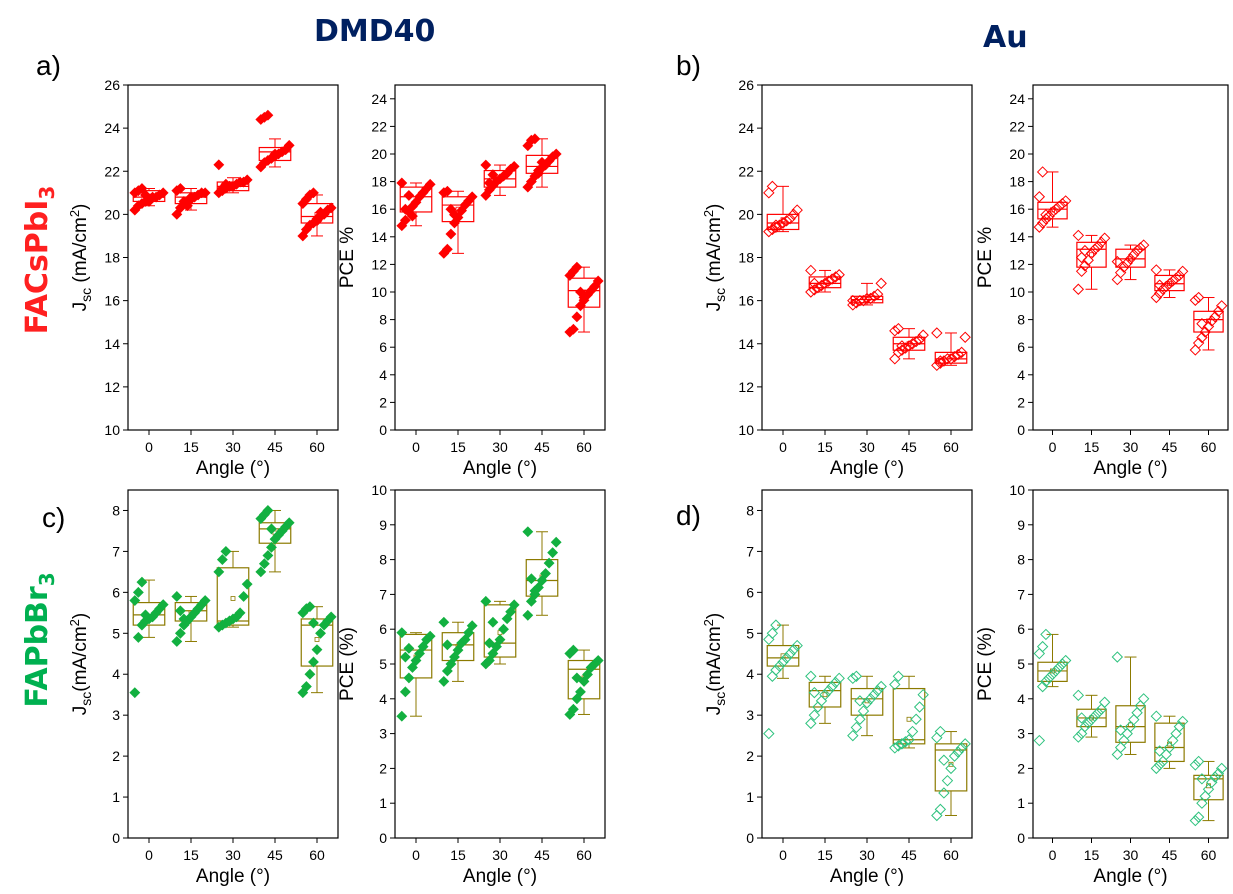  What do you see at coordinates (191, 855) in the screenshot?
I see `x-tick-label: 15` at bounding box center [191, 855].